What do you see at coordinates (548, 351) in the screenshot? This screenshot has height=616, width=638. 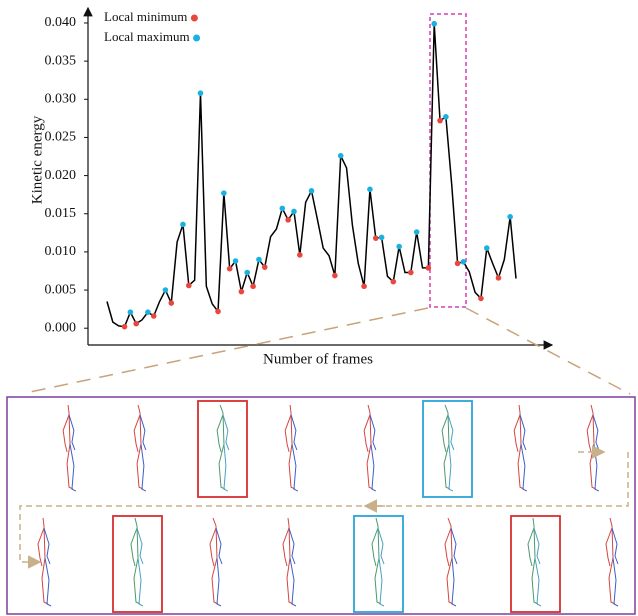 I see `zoom-line` at bounding box center [548, 351].